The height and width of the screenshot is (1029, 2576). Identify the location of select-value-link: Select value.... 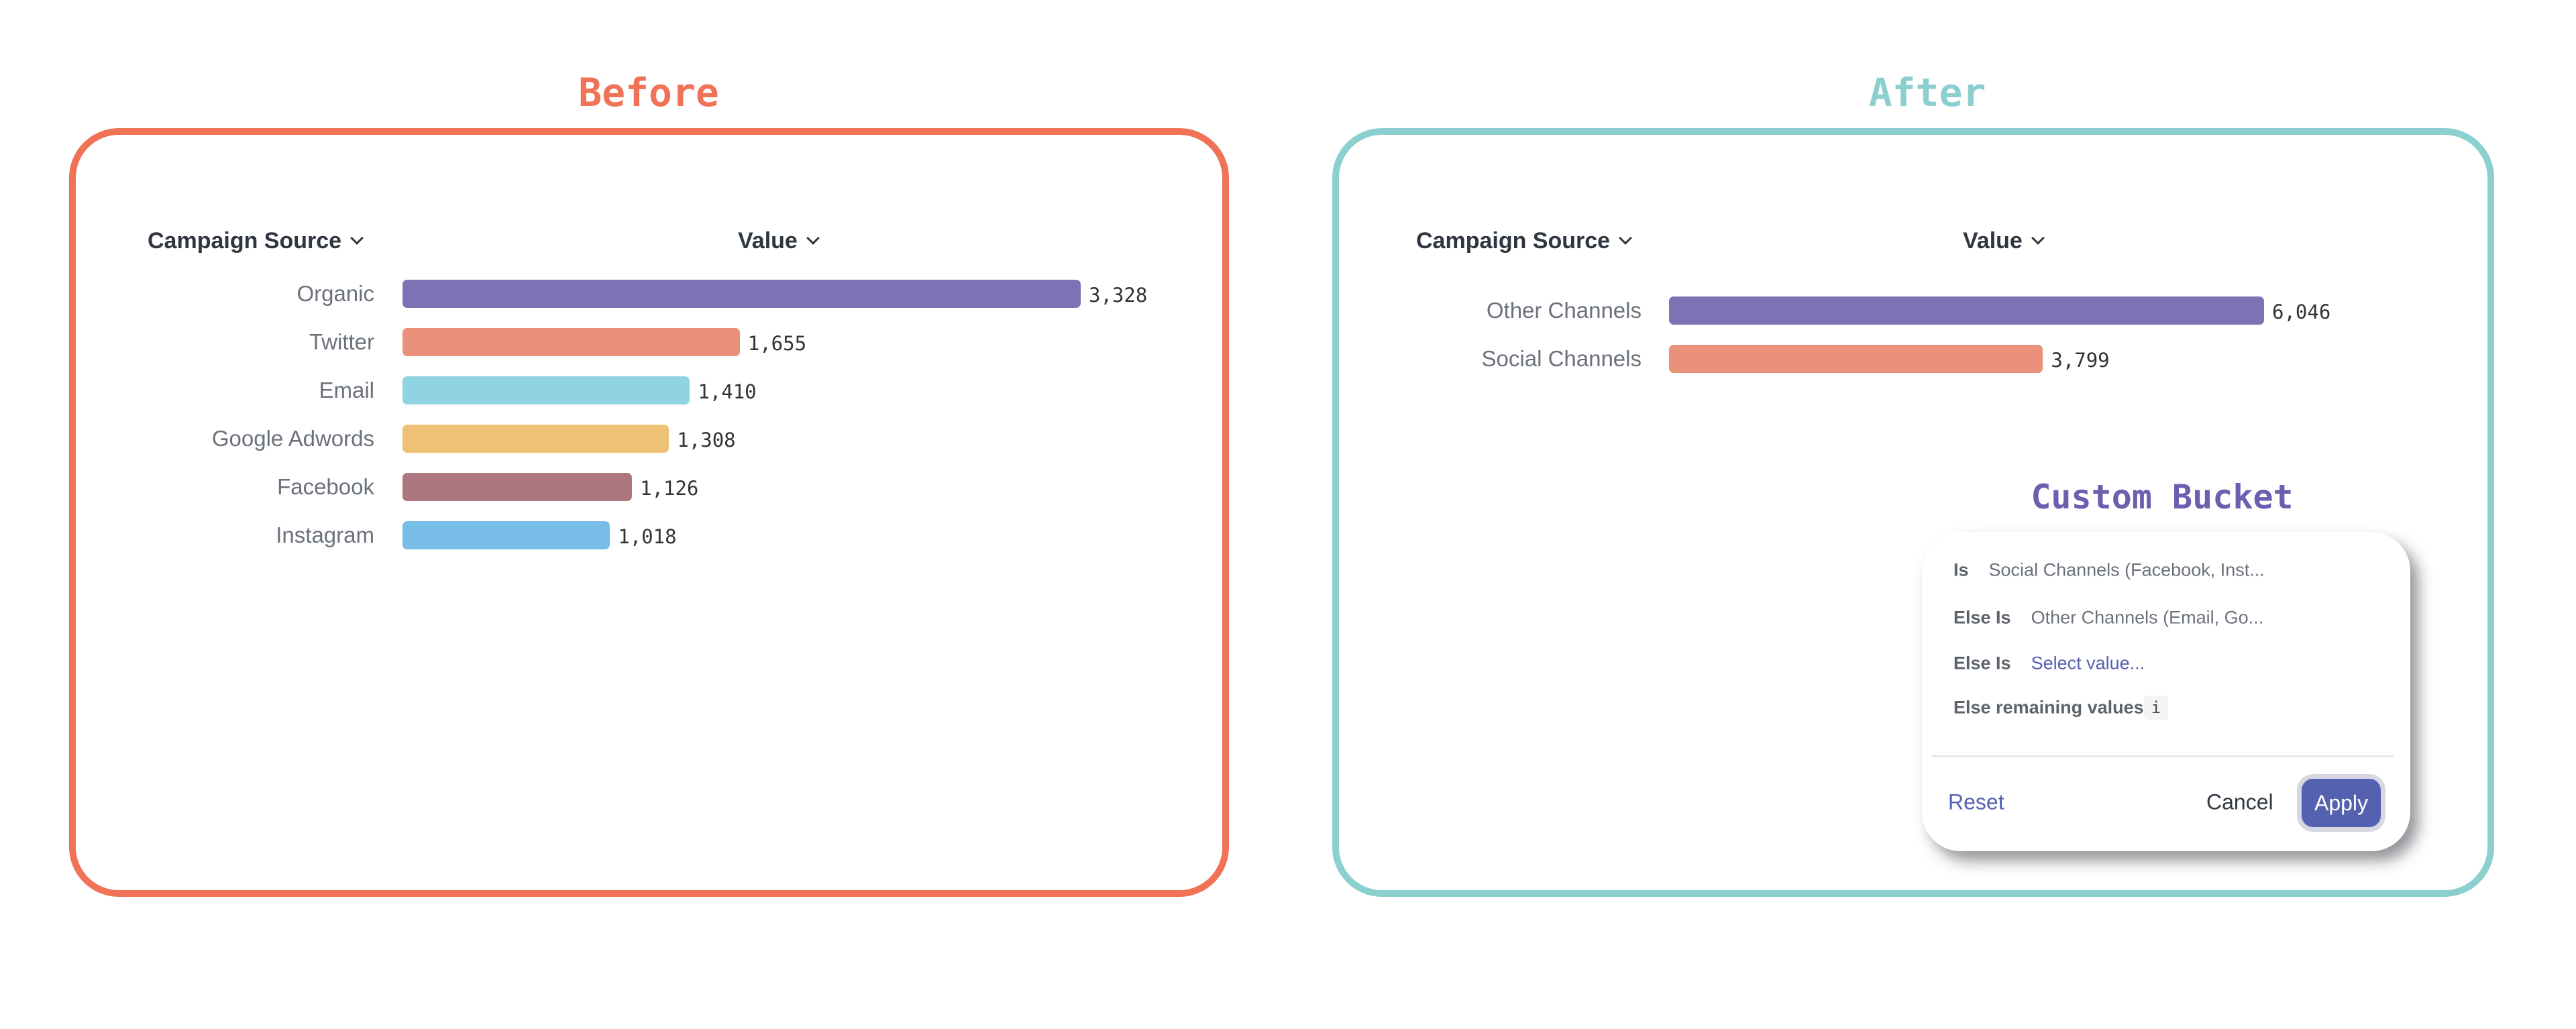
(2088, 663).